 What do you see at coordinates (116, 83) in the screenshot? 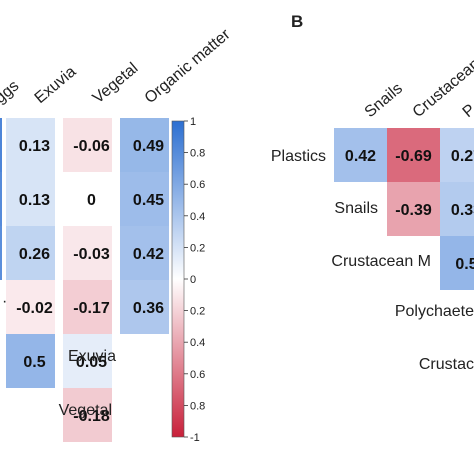
I see `column-label: Vegetal` at bounding box center [116, 83].